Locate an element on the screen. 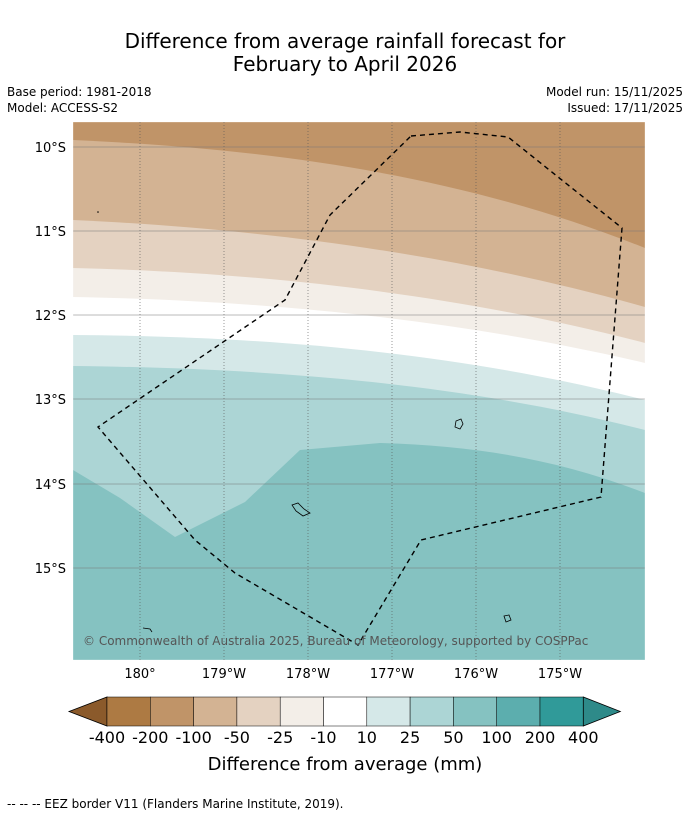 The width and height of the screenshot is (690, 816). colorbar-tick-label: 200 is located at coordinates (540, 737).